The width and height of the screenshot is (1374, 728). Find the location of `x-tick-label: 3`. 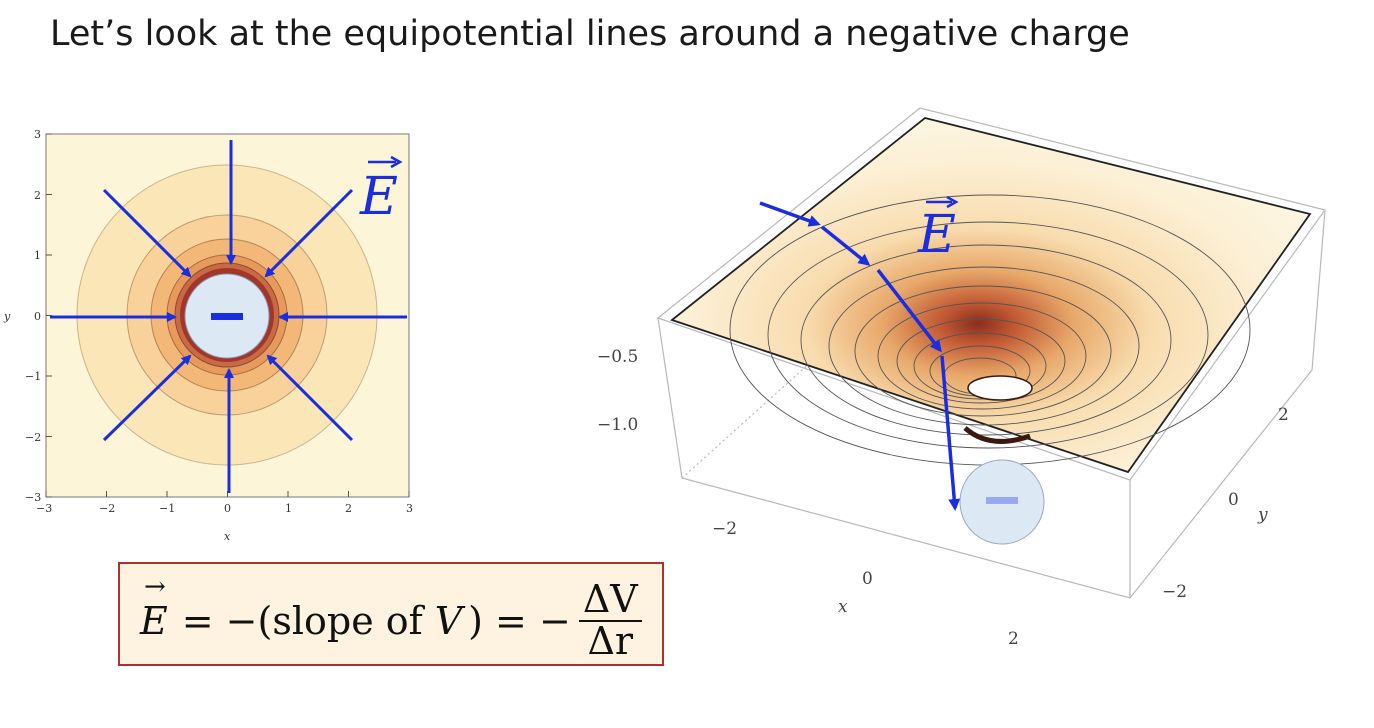

x-tick-label: 3 is located at coordinates (409, 508).